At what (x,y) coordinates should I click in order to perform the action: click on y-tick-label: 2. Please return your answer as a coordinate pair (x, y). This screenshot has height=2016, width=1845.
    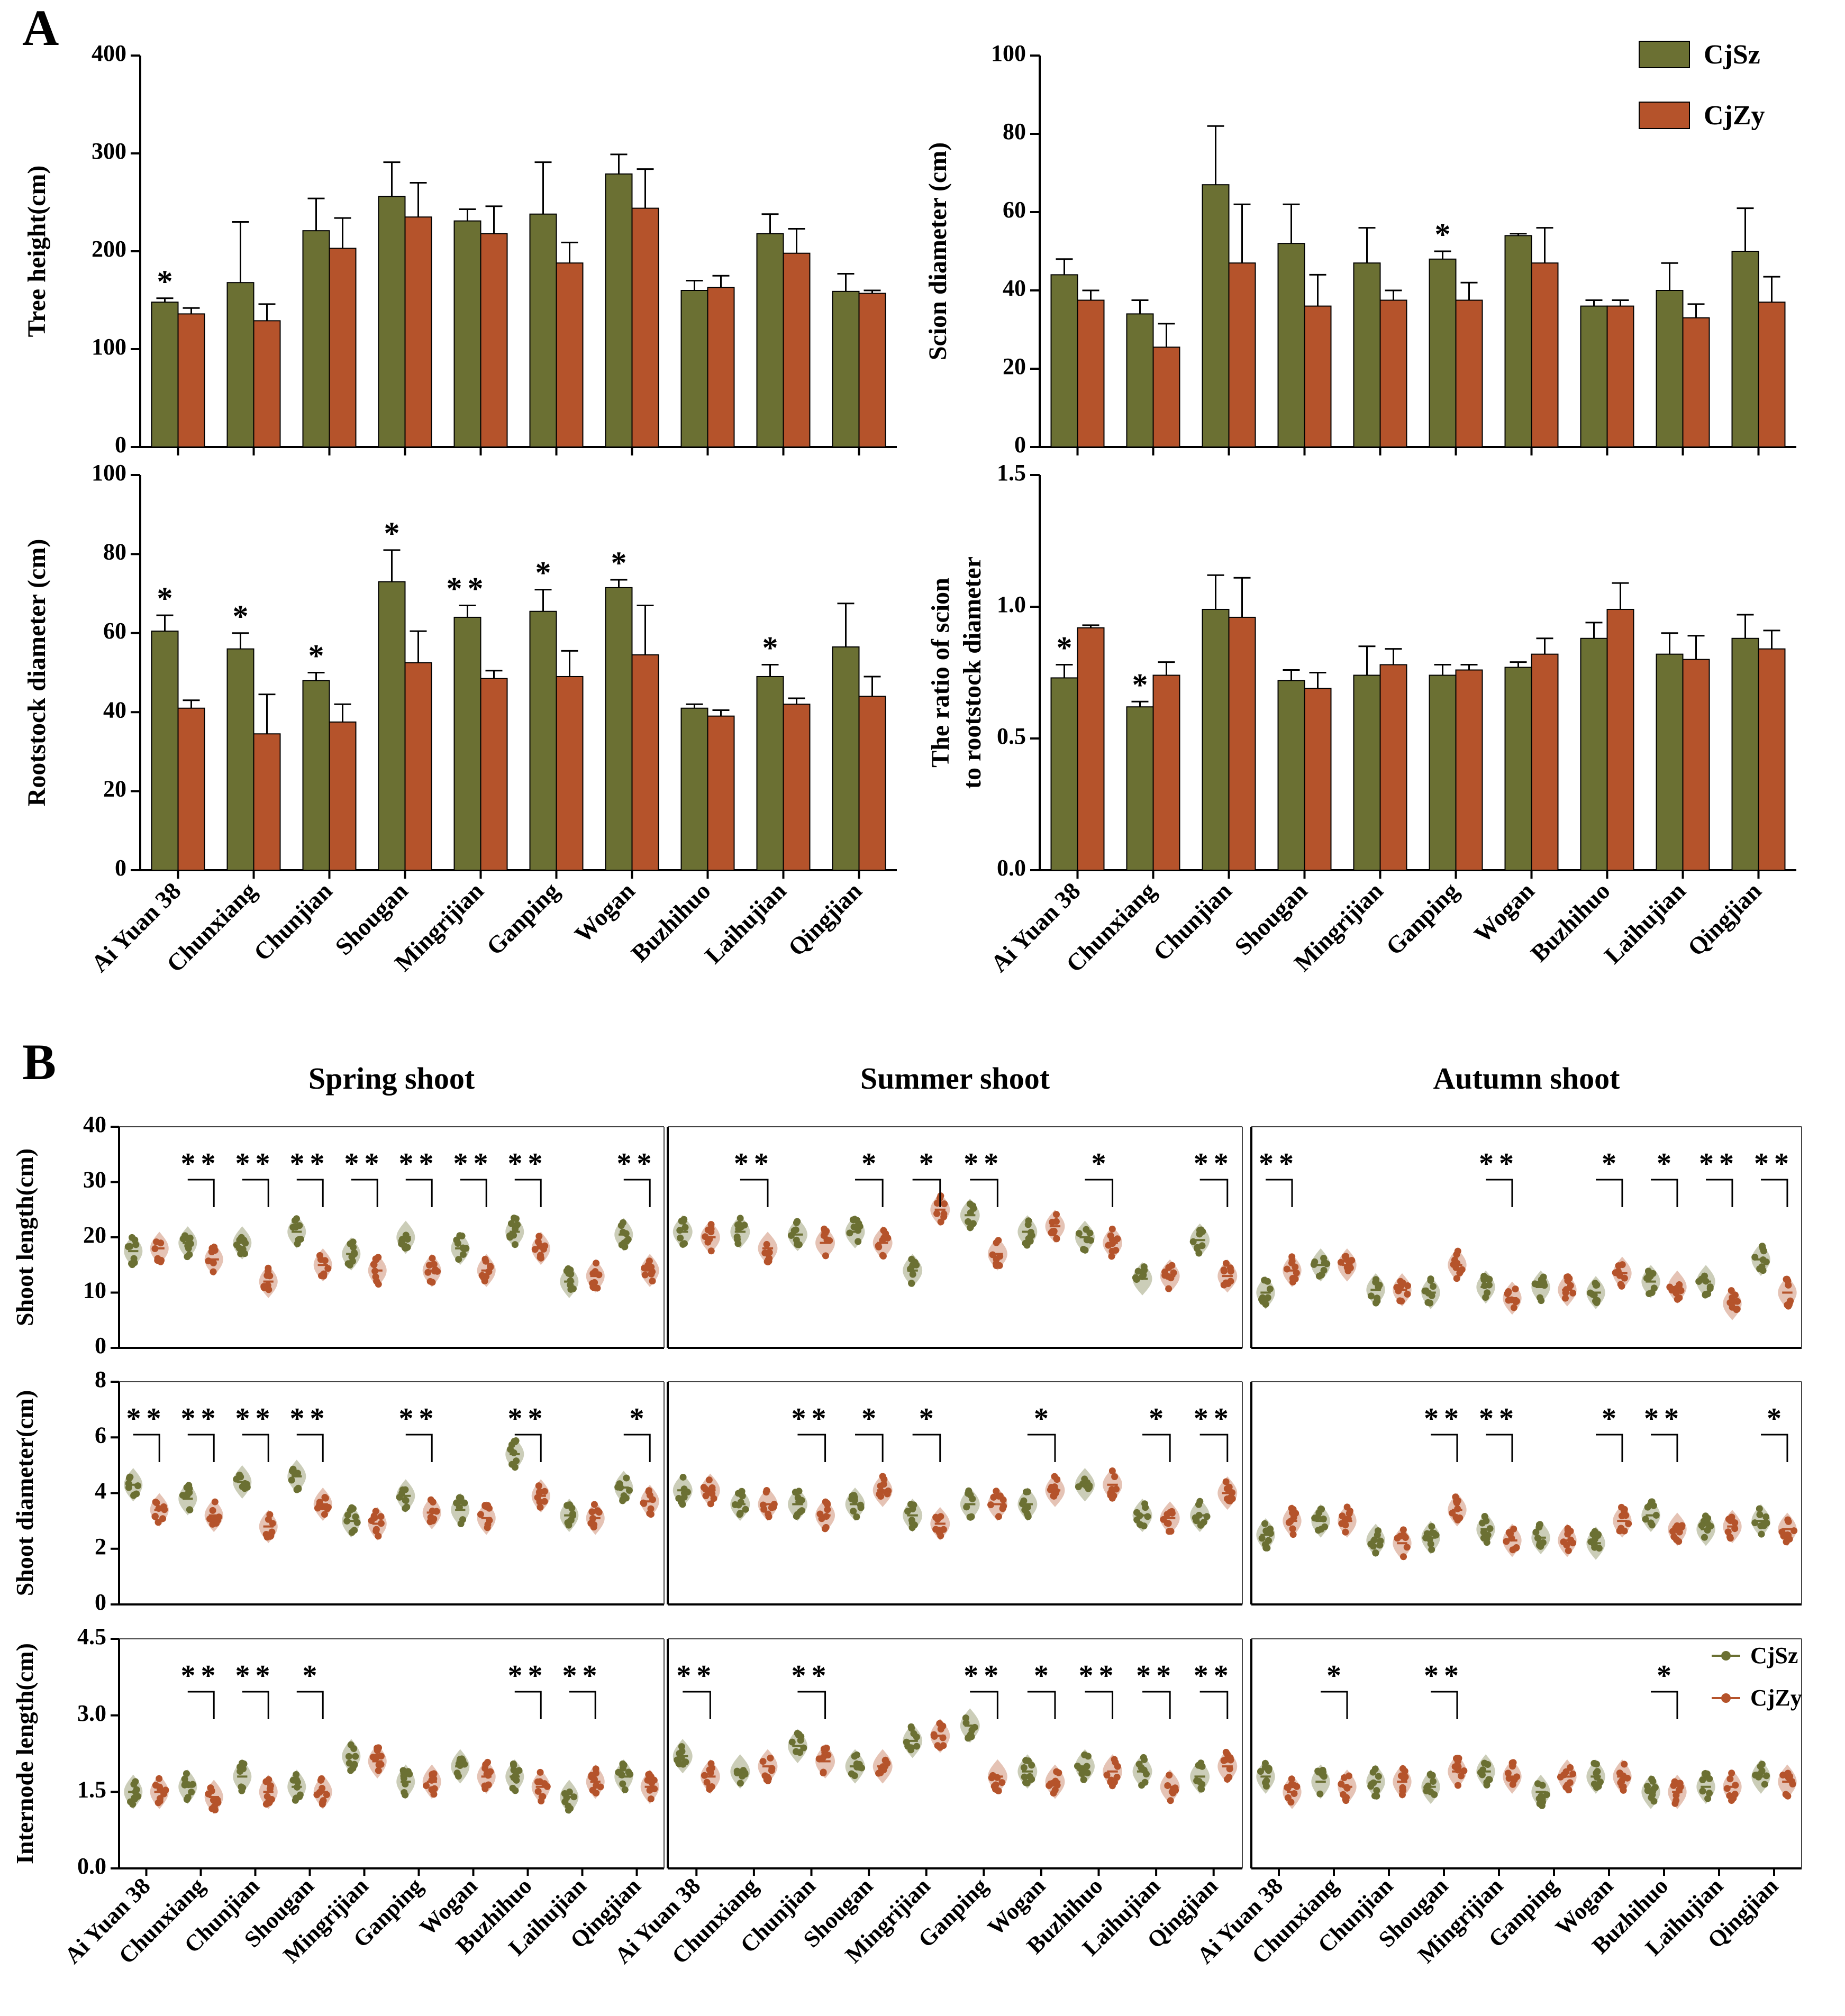
    Looking at the image, I should click on (100, 1547).